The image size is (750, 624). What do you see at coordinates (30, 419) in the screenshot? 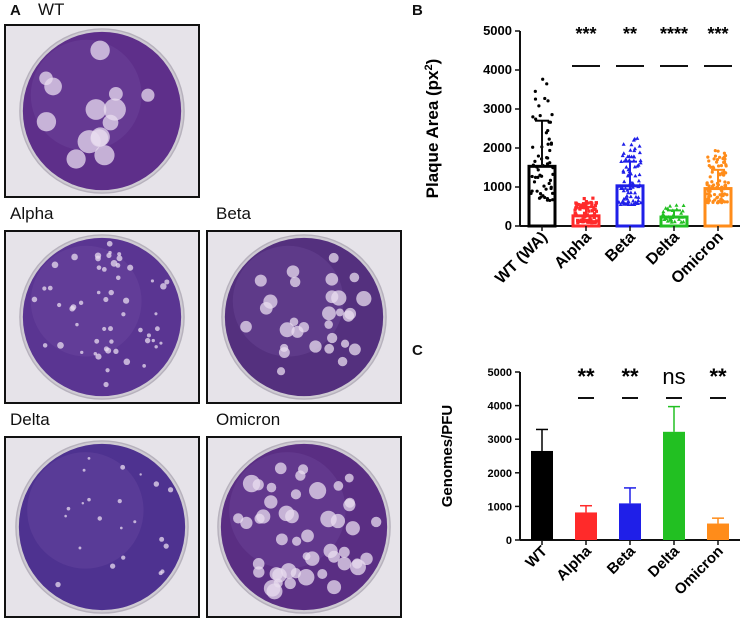
I see `plate-label-delta: Delta` at bounding box center [30, 419].